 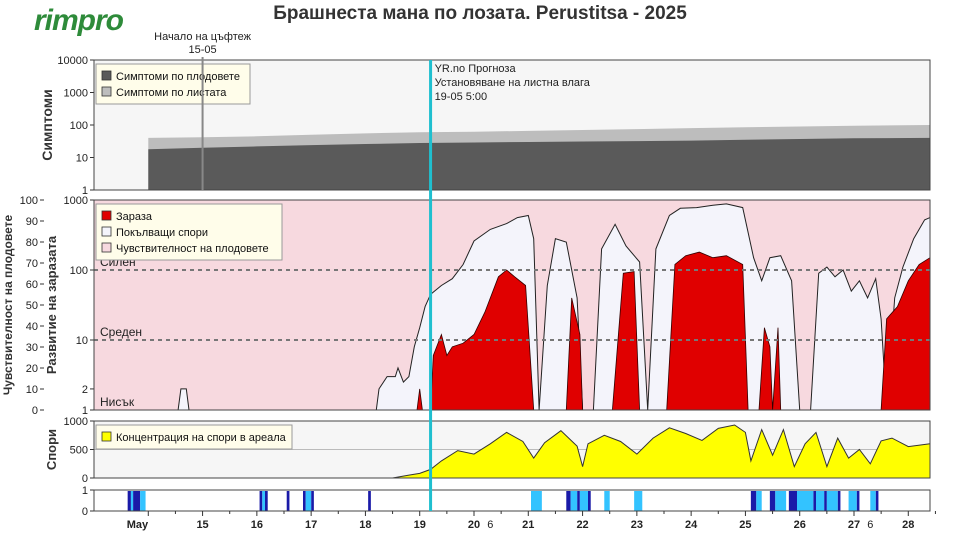 I want to click on x-tick-label: 28, so click(x=908, y=525).